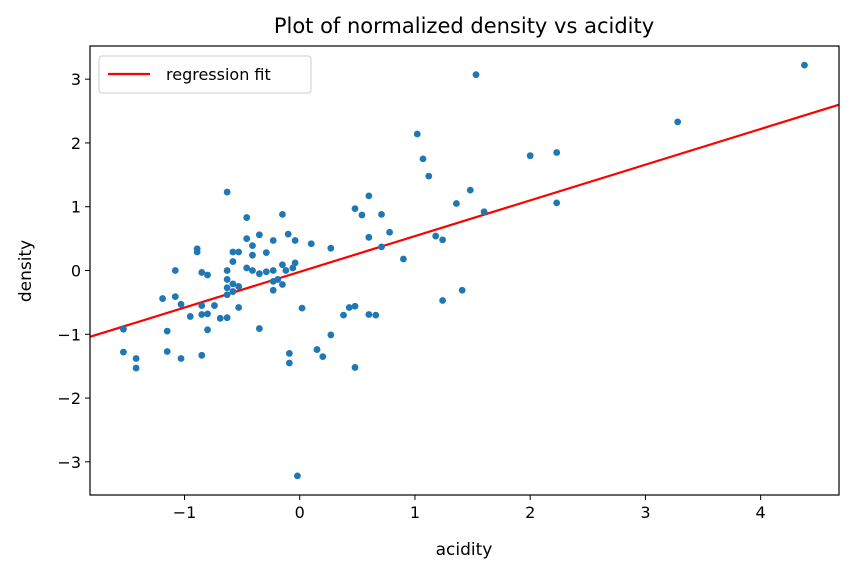  What do you see at coordinates (76, 79) in the screenshot?
I see `y-tick-label: 3` at bounding box center [76, 79].